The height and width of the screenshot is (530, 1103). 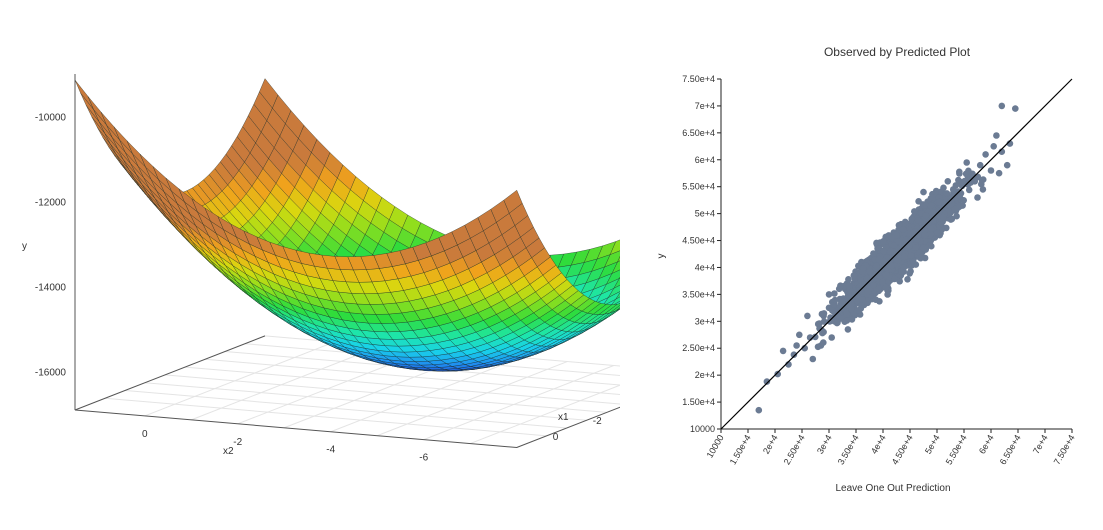 I want to click on y-tick-label: 7e+4, so click(x=705, y=106).